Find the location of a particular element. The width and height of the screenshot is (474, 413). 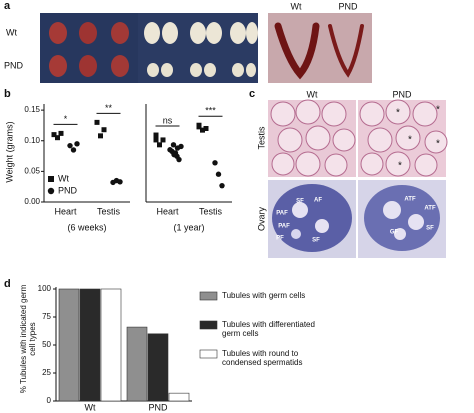

y-axis-label: Weight (grams) is located at coordinates (9, 151).